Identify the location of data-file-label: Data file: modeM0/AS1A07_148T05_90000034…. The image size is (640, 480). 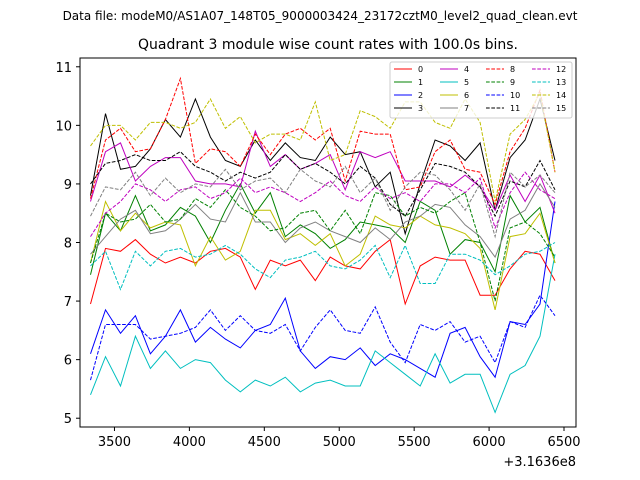
(320, 16).